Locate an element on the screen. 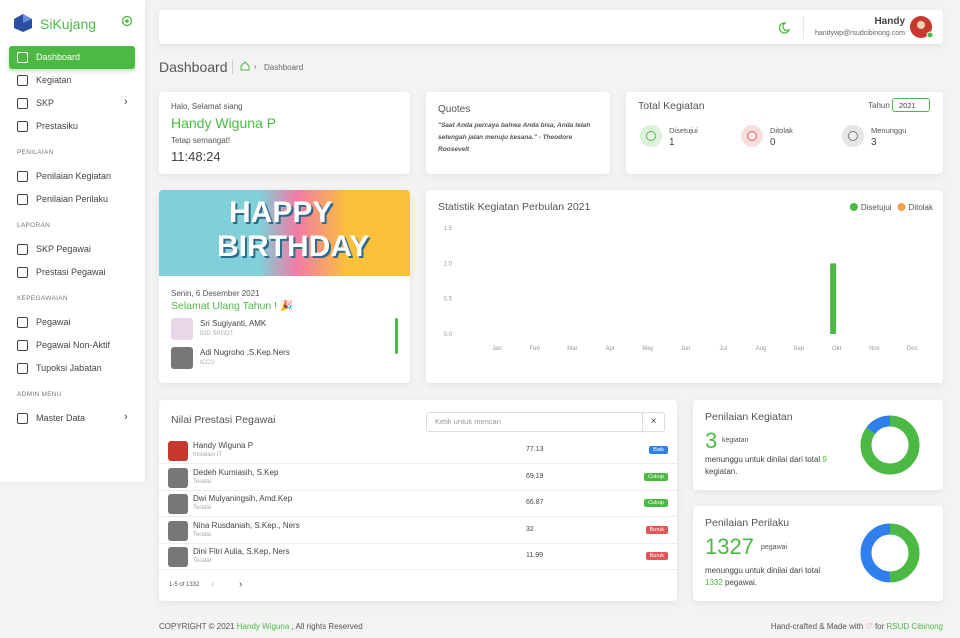 Image resolution: width=960 pixels, height=638 pixels. employee-name: Handy Wiguna P is located at coordinates (223, 445).